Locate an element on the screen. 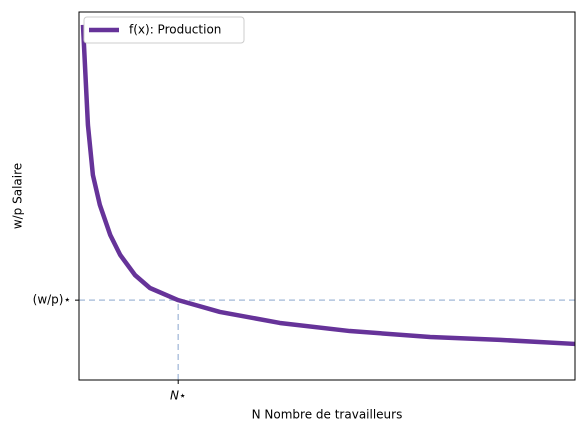 This screenshot has width=584, height=435. y-tick-label: (w/p)⋆ is located at coordinates (52, 300).